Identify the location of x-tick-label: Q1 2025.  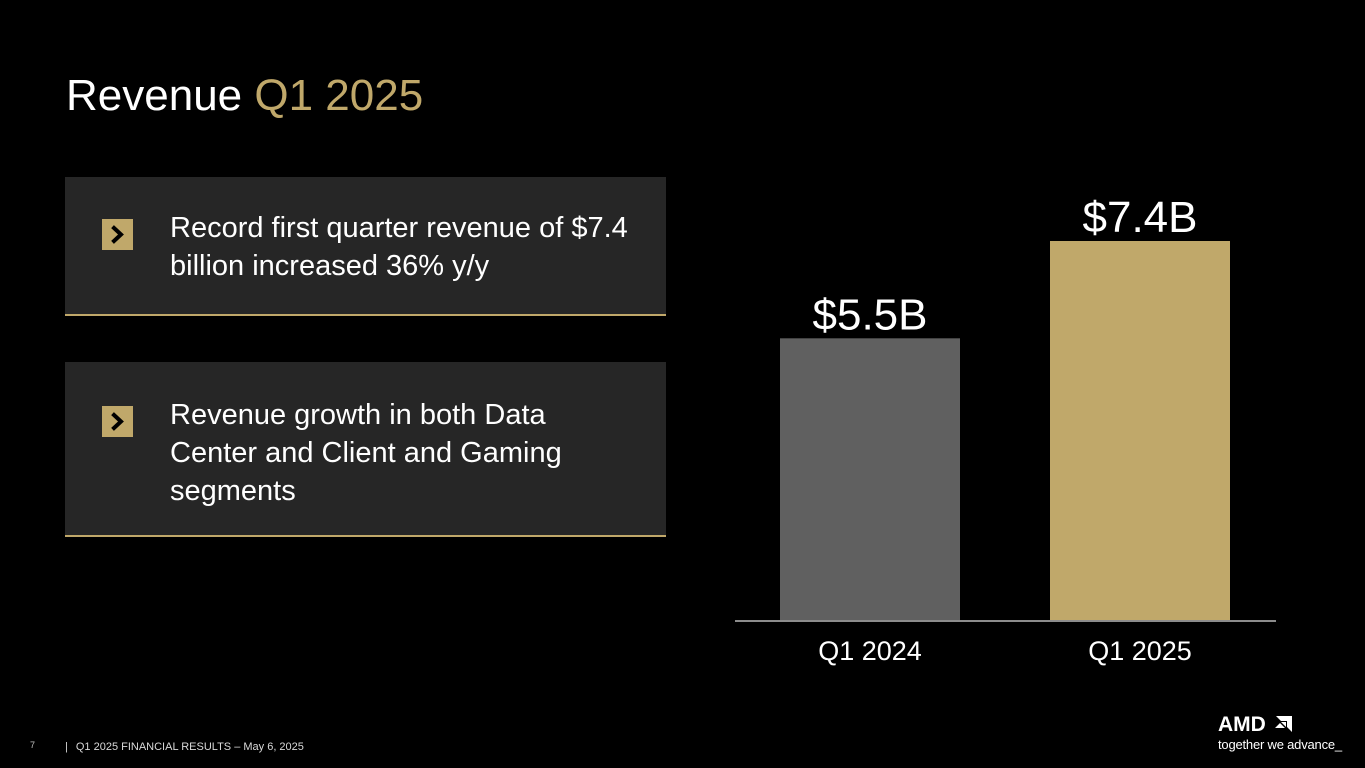
(1140, 651).